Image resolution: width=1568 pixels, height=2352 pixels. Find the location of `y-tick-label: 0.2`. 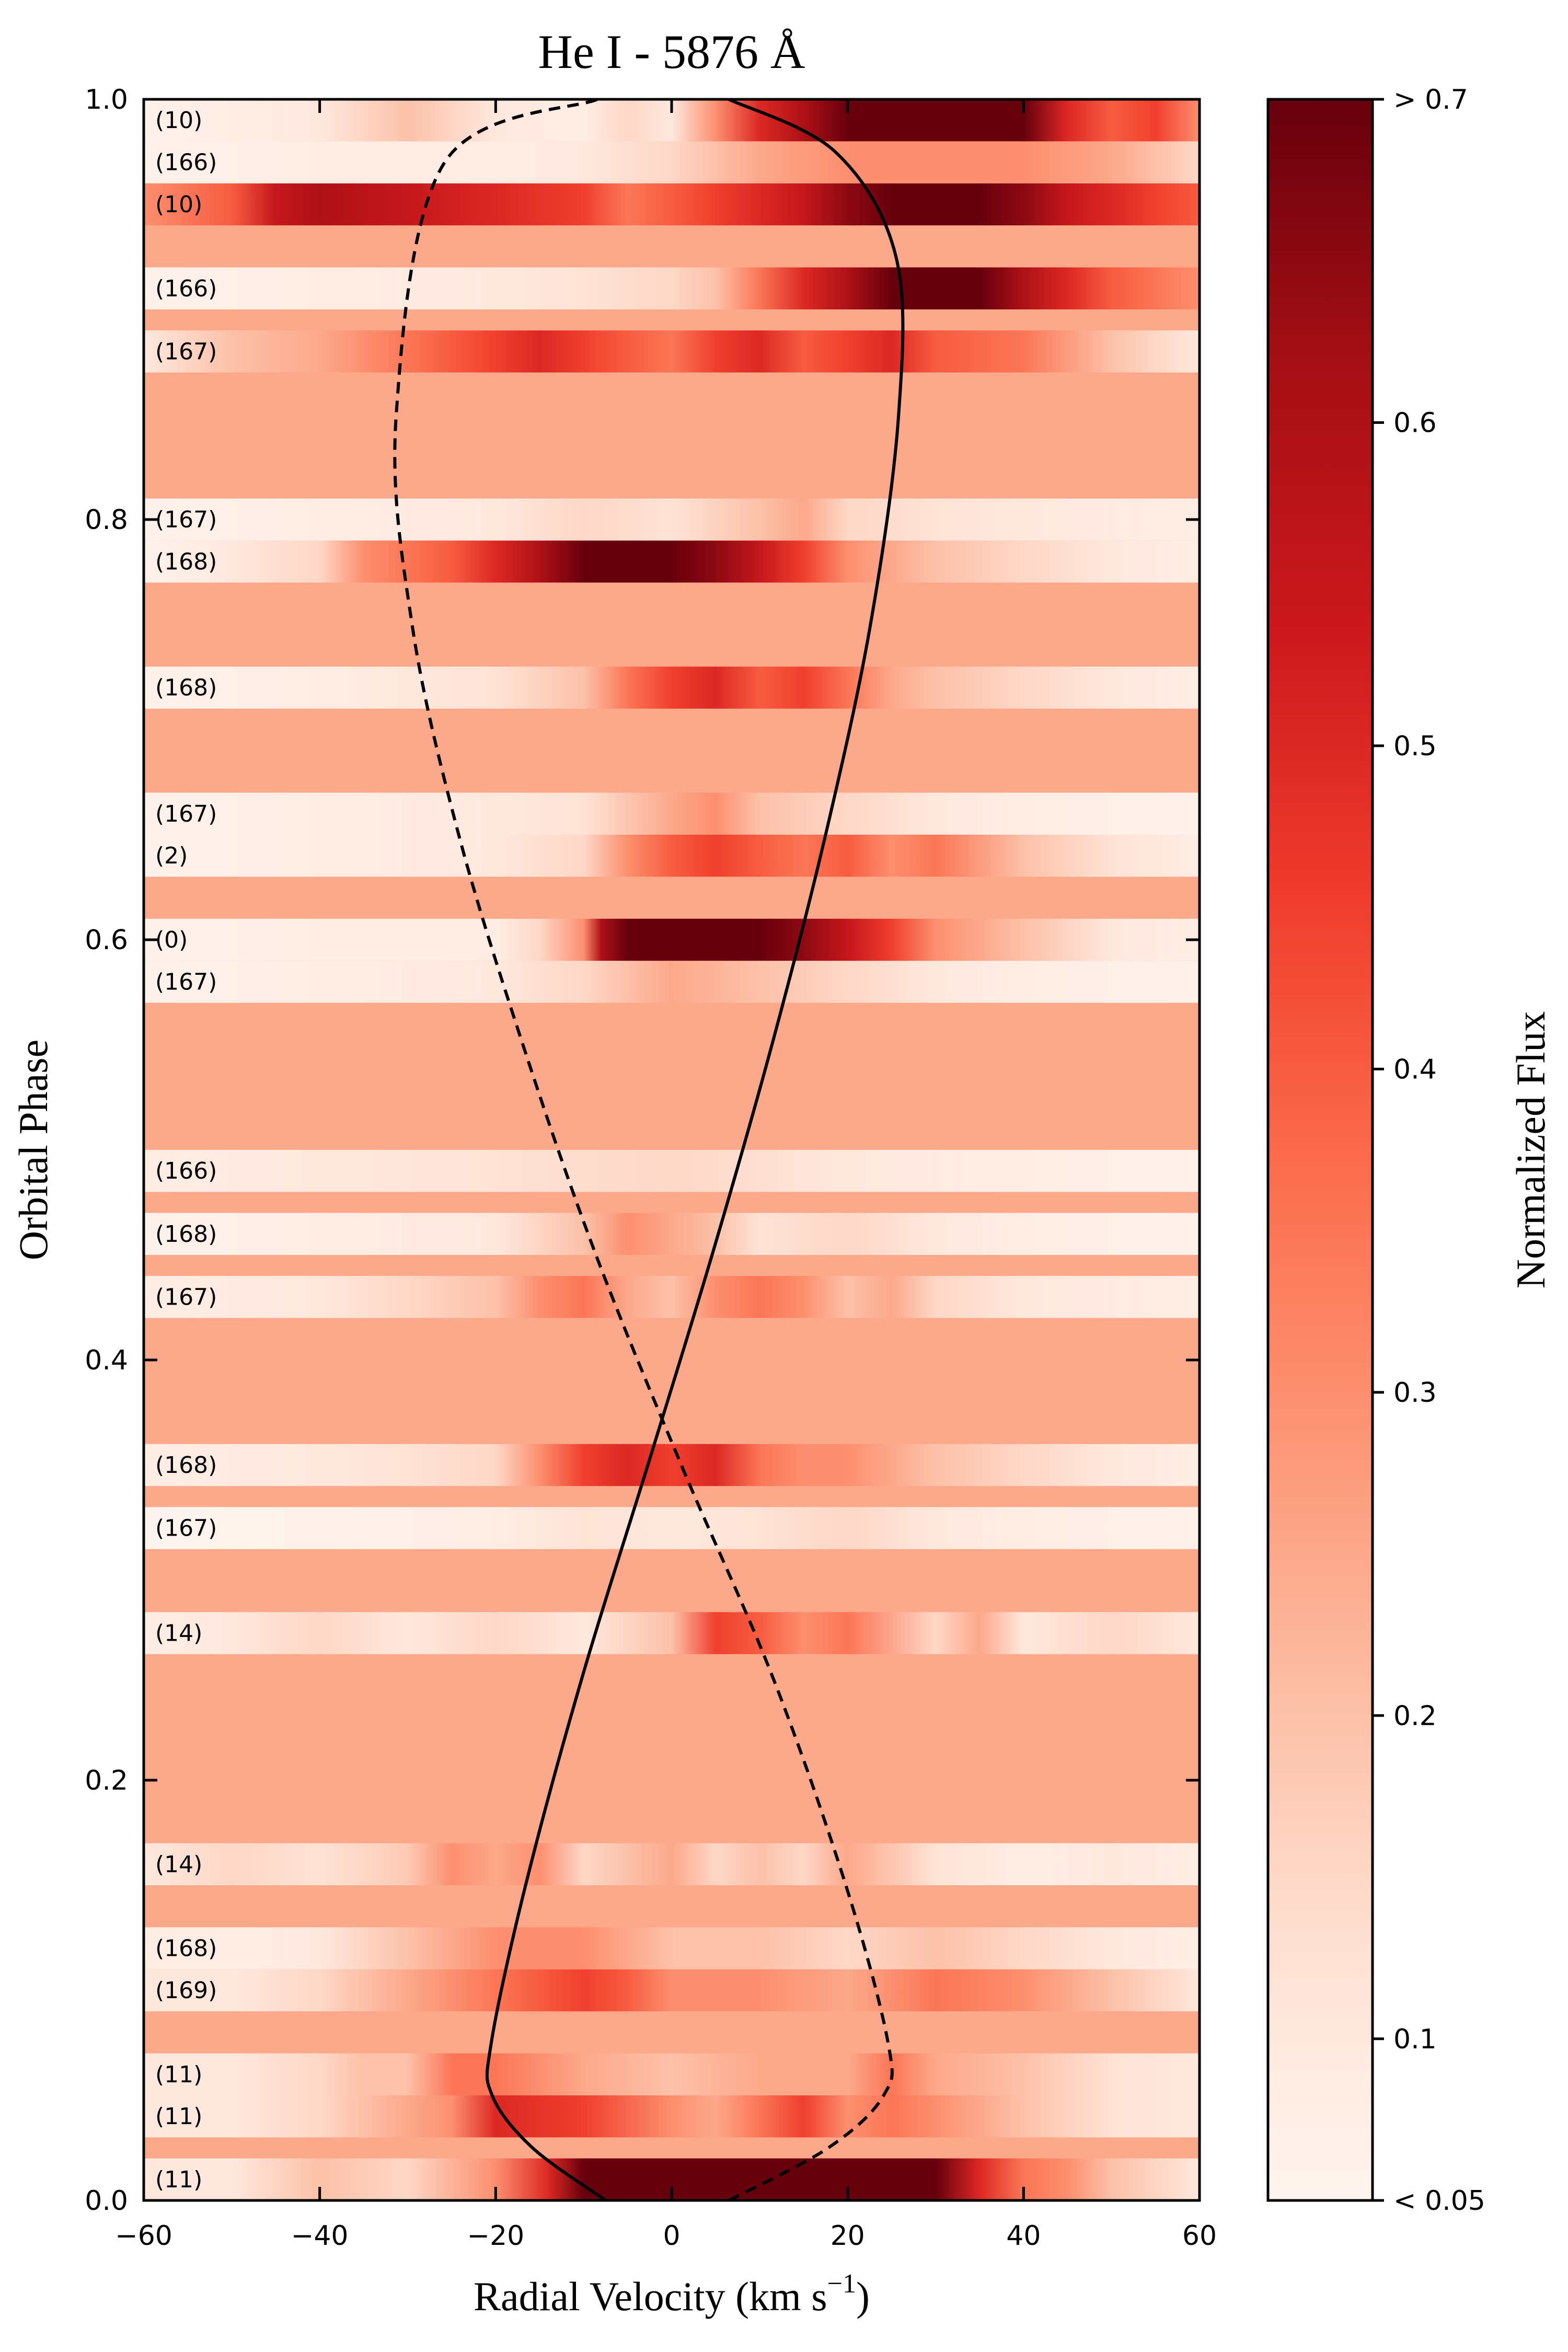

y-tick-label: 0.2 is located at coordinates (106, 1780).